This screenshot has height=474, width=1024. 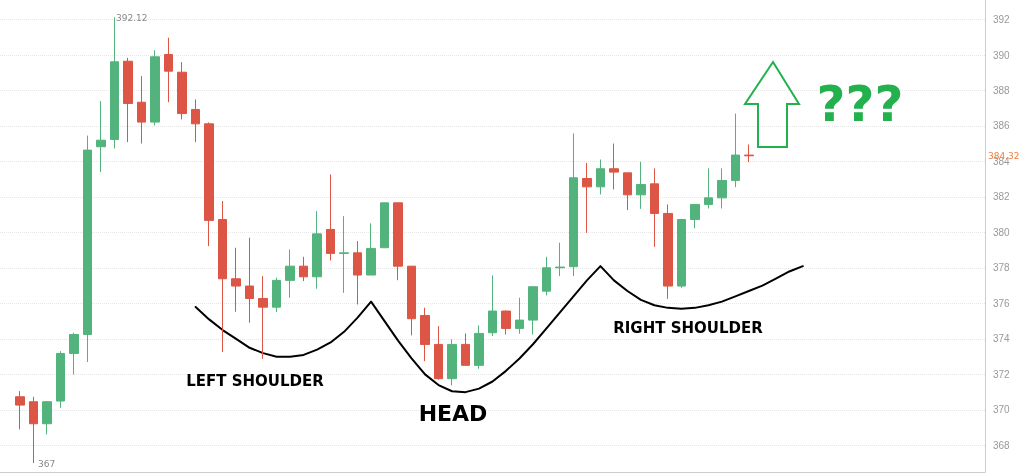 I want to click on annotation: 392.12, so click(x=132, y=18).